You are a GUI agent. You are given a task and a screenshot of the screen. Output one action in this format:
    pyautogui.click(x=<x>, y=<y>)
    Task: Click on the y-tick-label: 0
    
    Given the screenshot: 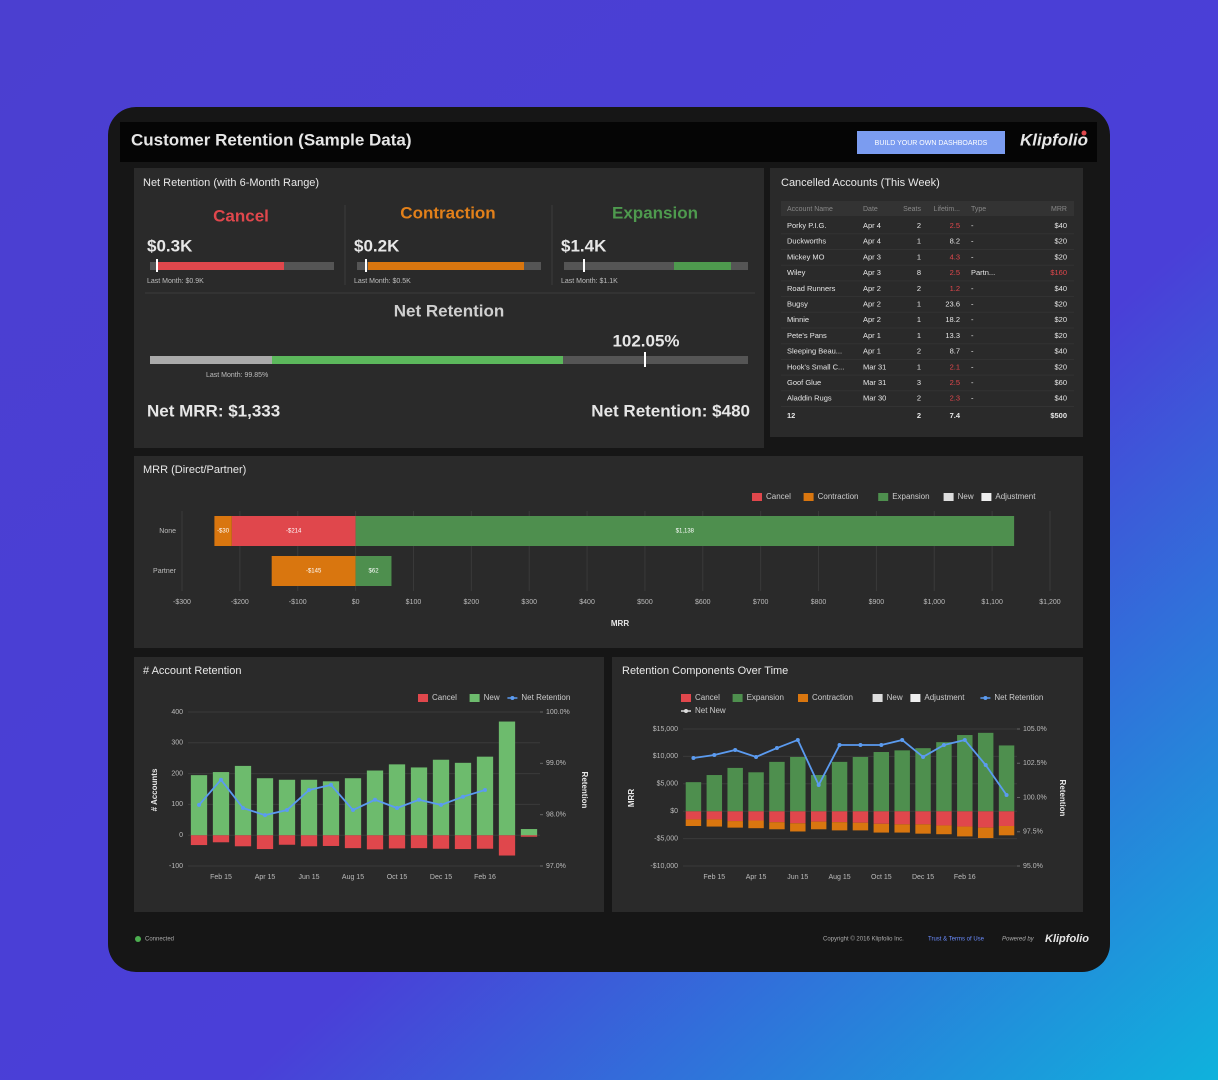 What is the action you would take?
    pyautogui.click(x=181, y=835)
    